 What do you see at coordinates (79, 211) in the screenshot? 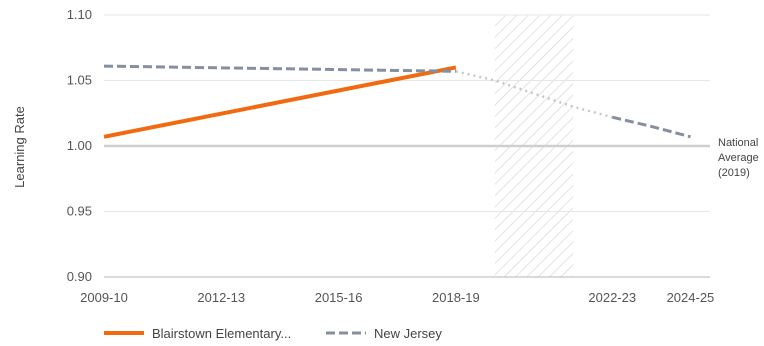
I see `y-tick-label: 0.95` at bounding box center [79, 211].